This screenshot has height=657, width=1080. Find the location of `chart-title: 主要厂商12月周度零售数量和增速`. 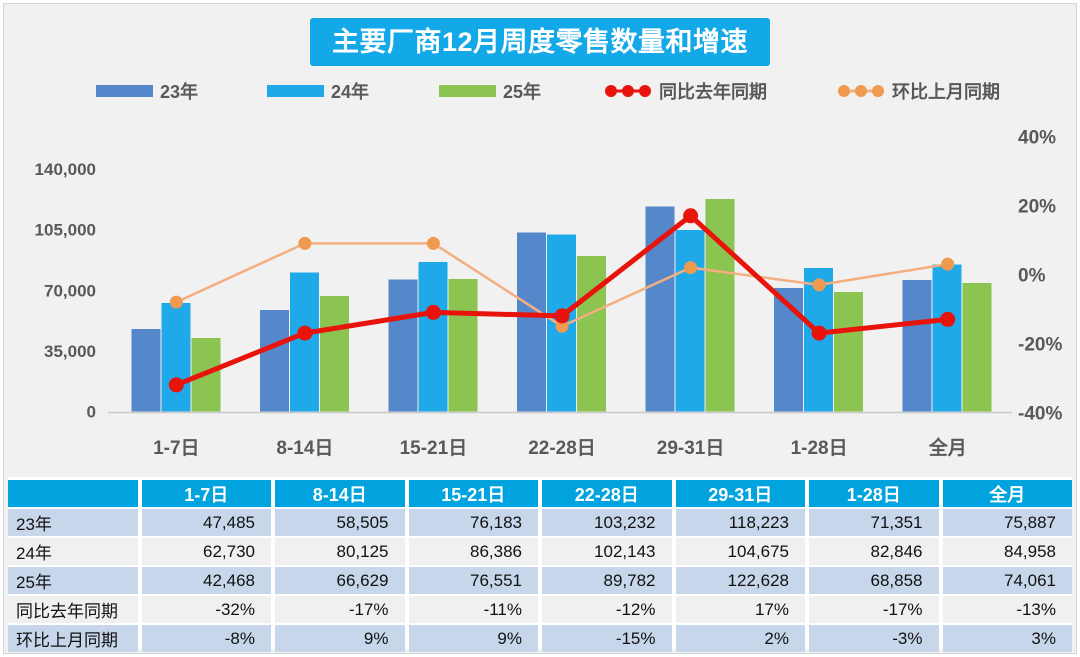

chart-title: 主要厂商12月周度零售数量和增速 is located at coordinates (540, 42).